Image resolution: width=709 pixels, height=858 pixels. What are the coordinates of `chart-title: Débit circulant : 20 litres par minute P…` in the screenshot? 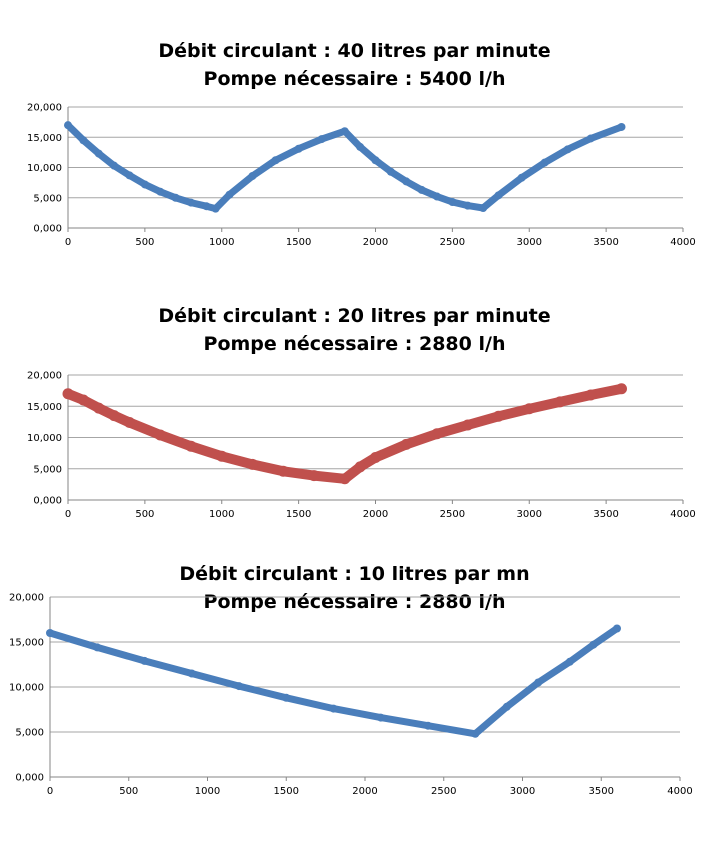 It's located at (354, 330).